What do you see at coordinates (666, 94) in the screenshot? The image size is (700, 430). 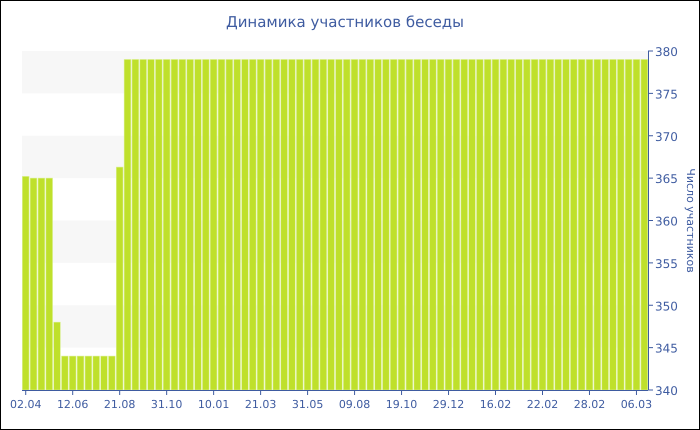 I see `y-tick-label: 375` at bounding box center [666, 94].